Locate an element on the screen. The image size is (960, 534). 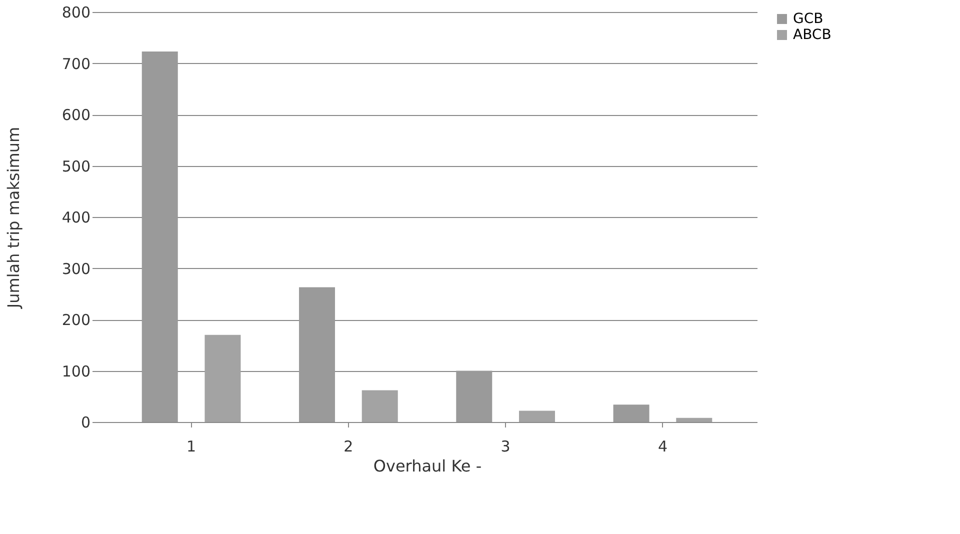
legend-label: GCB is located at coordinates (808, 19).